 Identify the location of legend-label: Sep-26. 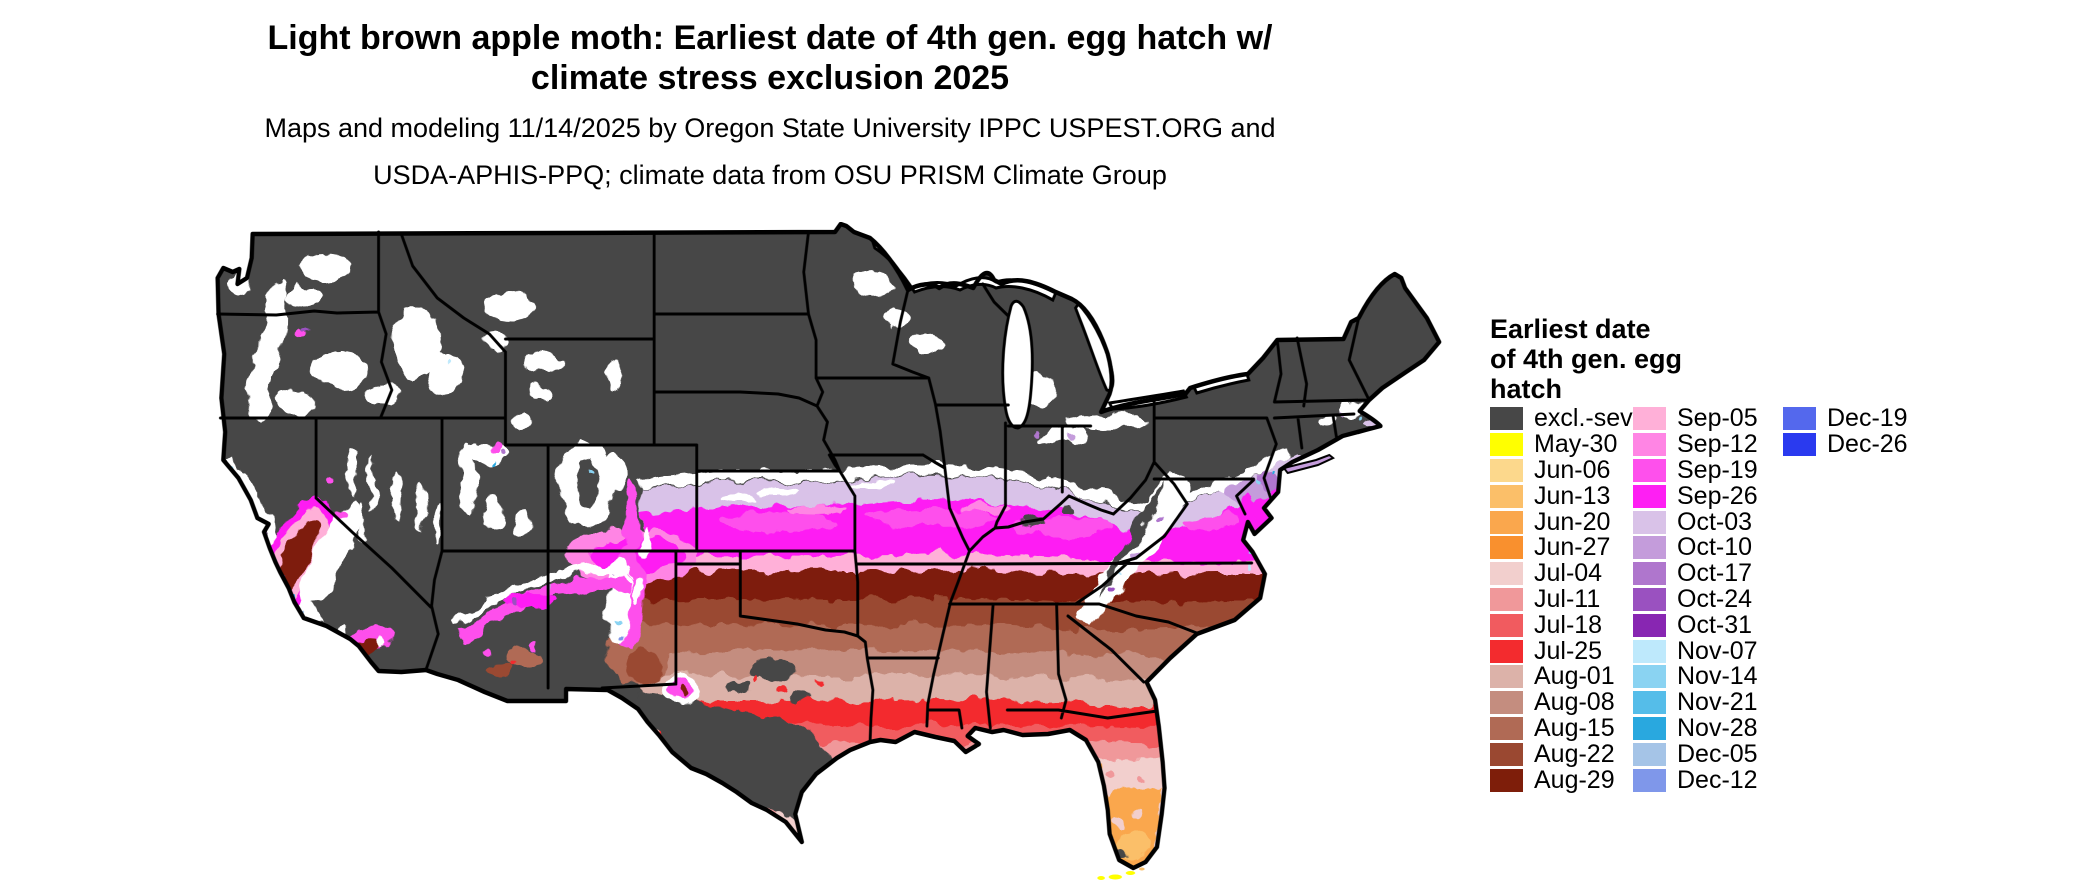
(1717, 495).